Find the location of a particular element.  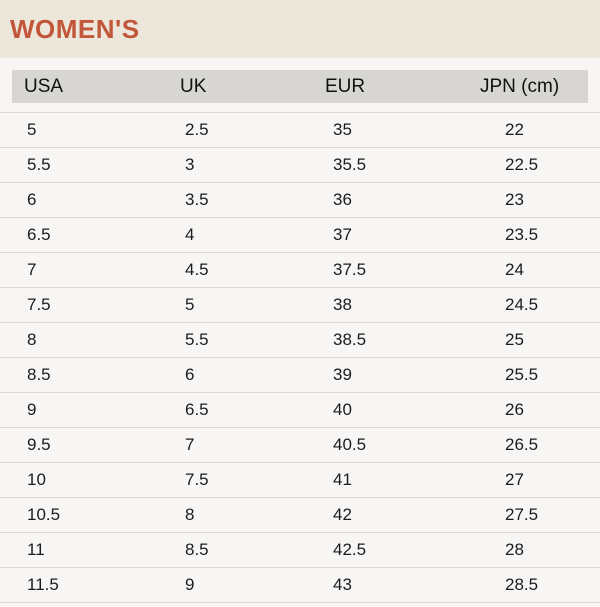

cell-eur: 43 is located at coordinates (342, 584).